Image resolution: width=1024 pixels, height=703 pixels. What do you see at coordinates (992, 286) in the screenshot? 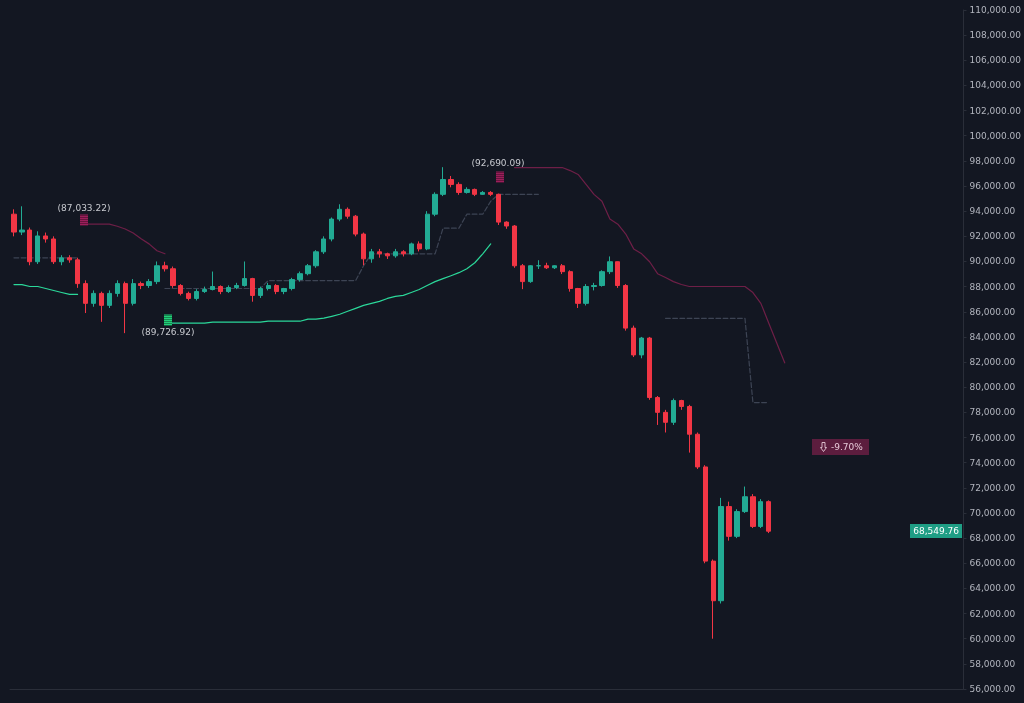
I see `y-tick-label: 88,000.00` at bounding box center [992, 286].